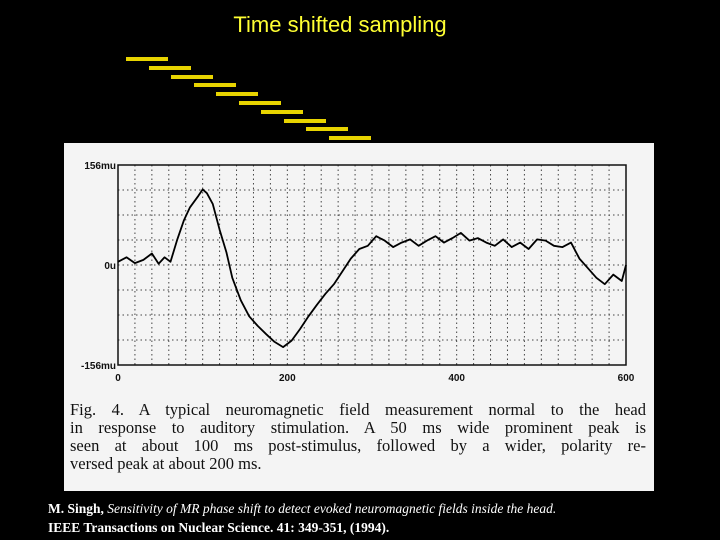  Describe the element at coordinates (166, 463) in the screenshot. I see `caption-line: versed peak at about 200 ms.` at that location.